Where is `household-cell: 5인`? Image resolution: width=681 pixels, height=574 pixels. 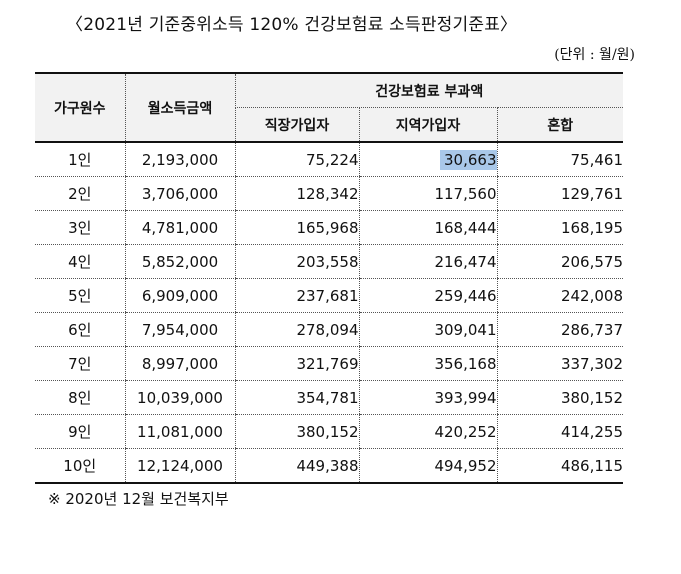 household-cell: 5인 is located at coordinates (80, 295).